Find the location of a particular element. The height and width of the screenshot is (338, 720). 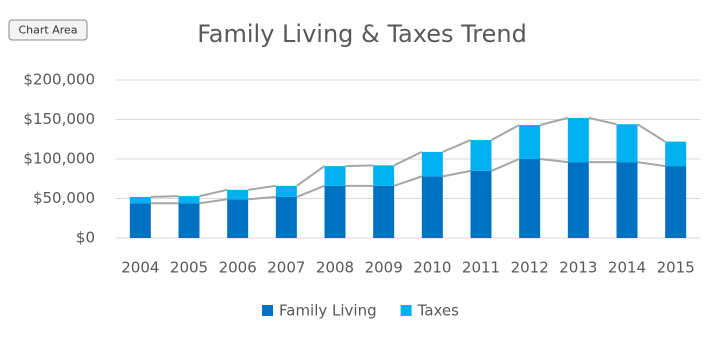

x-tick-label: 2011 is located at coordinates (481, 268).